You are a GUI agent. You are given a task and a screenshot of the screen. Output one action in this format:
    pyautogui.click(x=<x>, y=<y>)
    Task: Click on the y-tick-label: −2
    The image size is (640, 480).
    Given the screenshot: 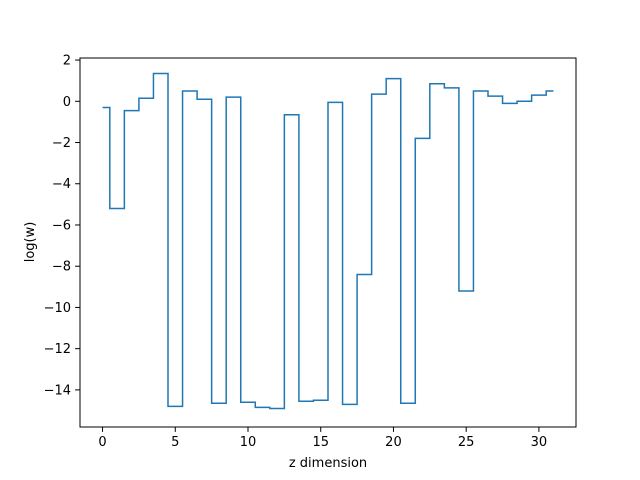 What is the action you would take?
    pyautogui.click(x=61, y=143)
    